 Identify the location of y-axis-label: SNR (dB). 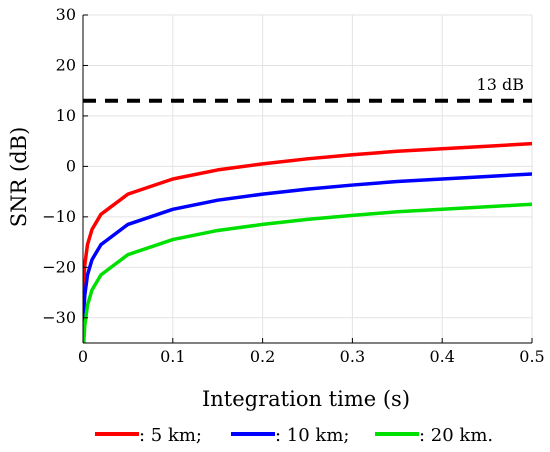
(19, 177).